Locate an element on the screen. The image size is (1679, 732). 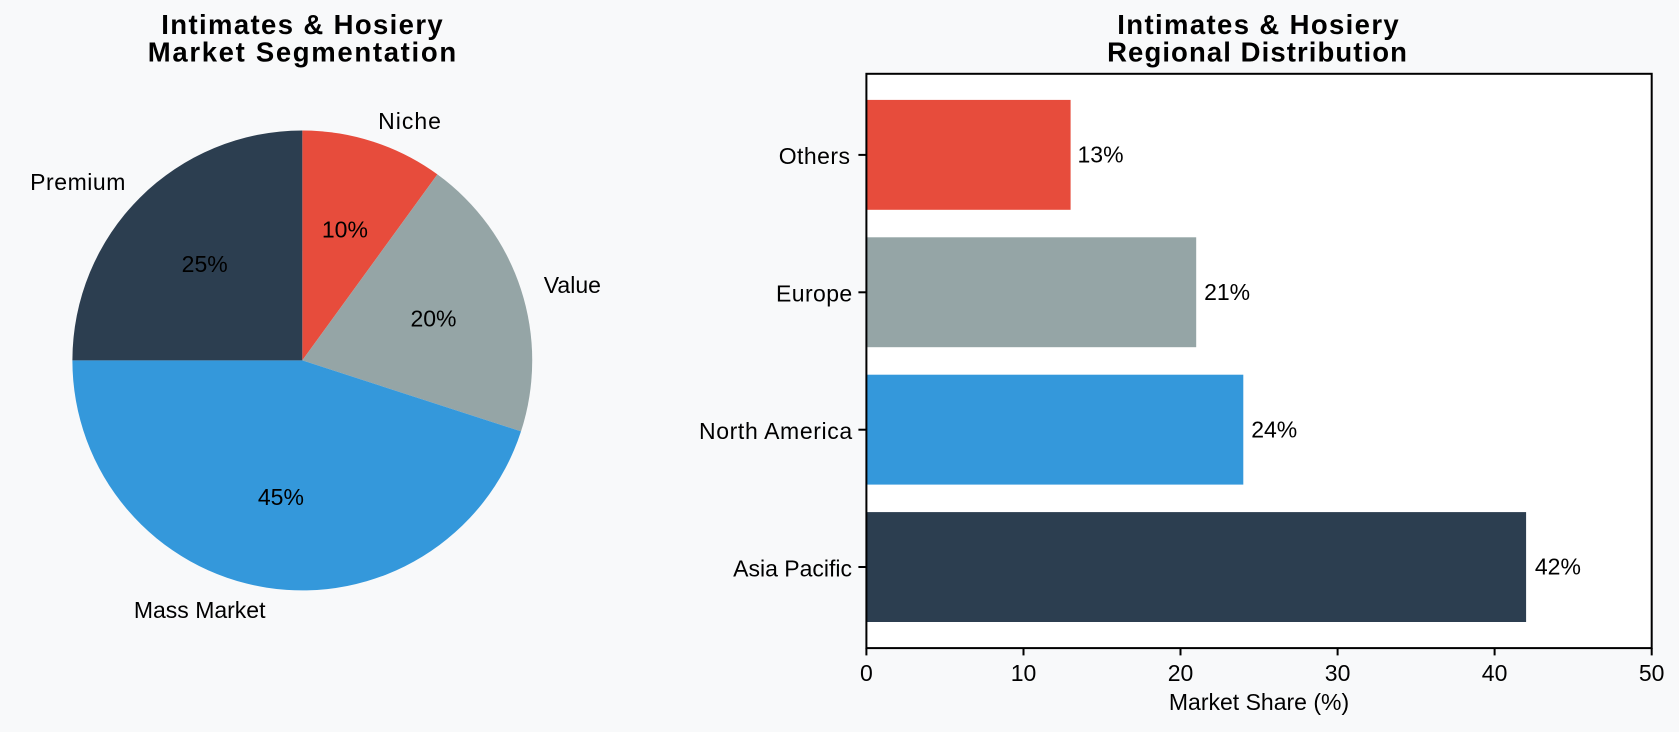
svg-text: 21% is located at coordinates (1227, 292).